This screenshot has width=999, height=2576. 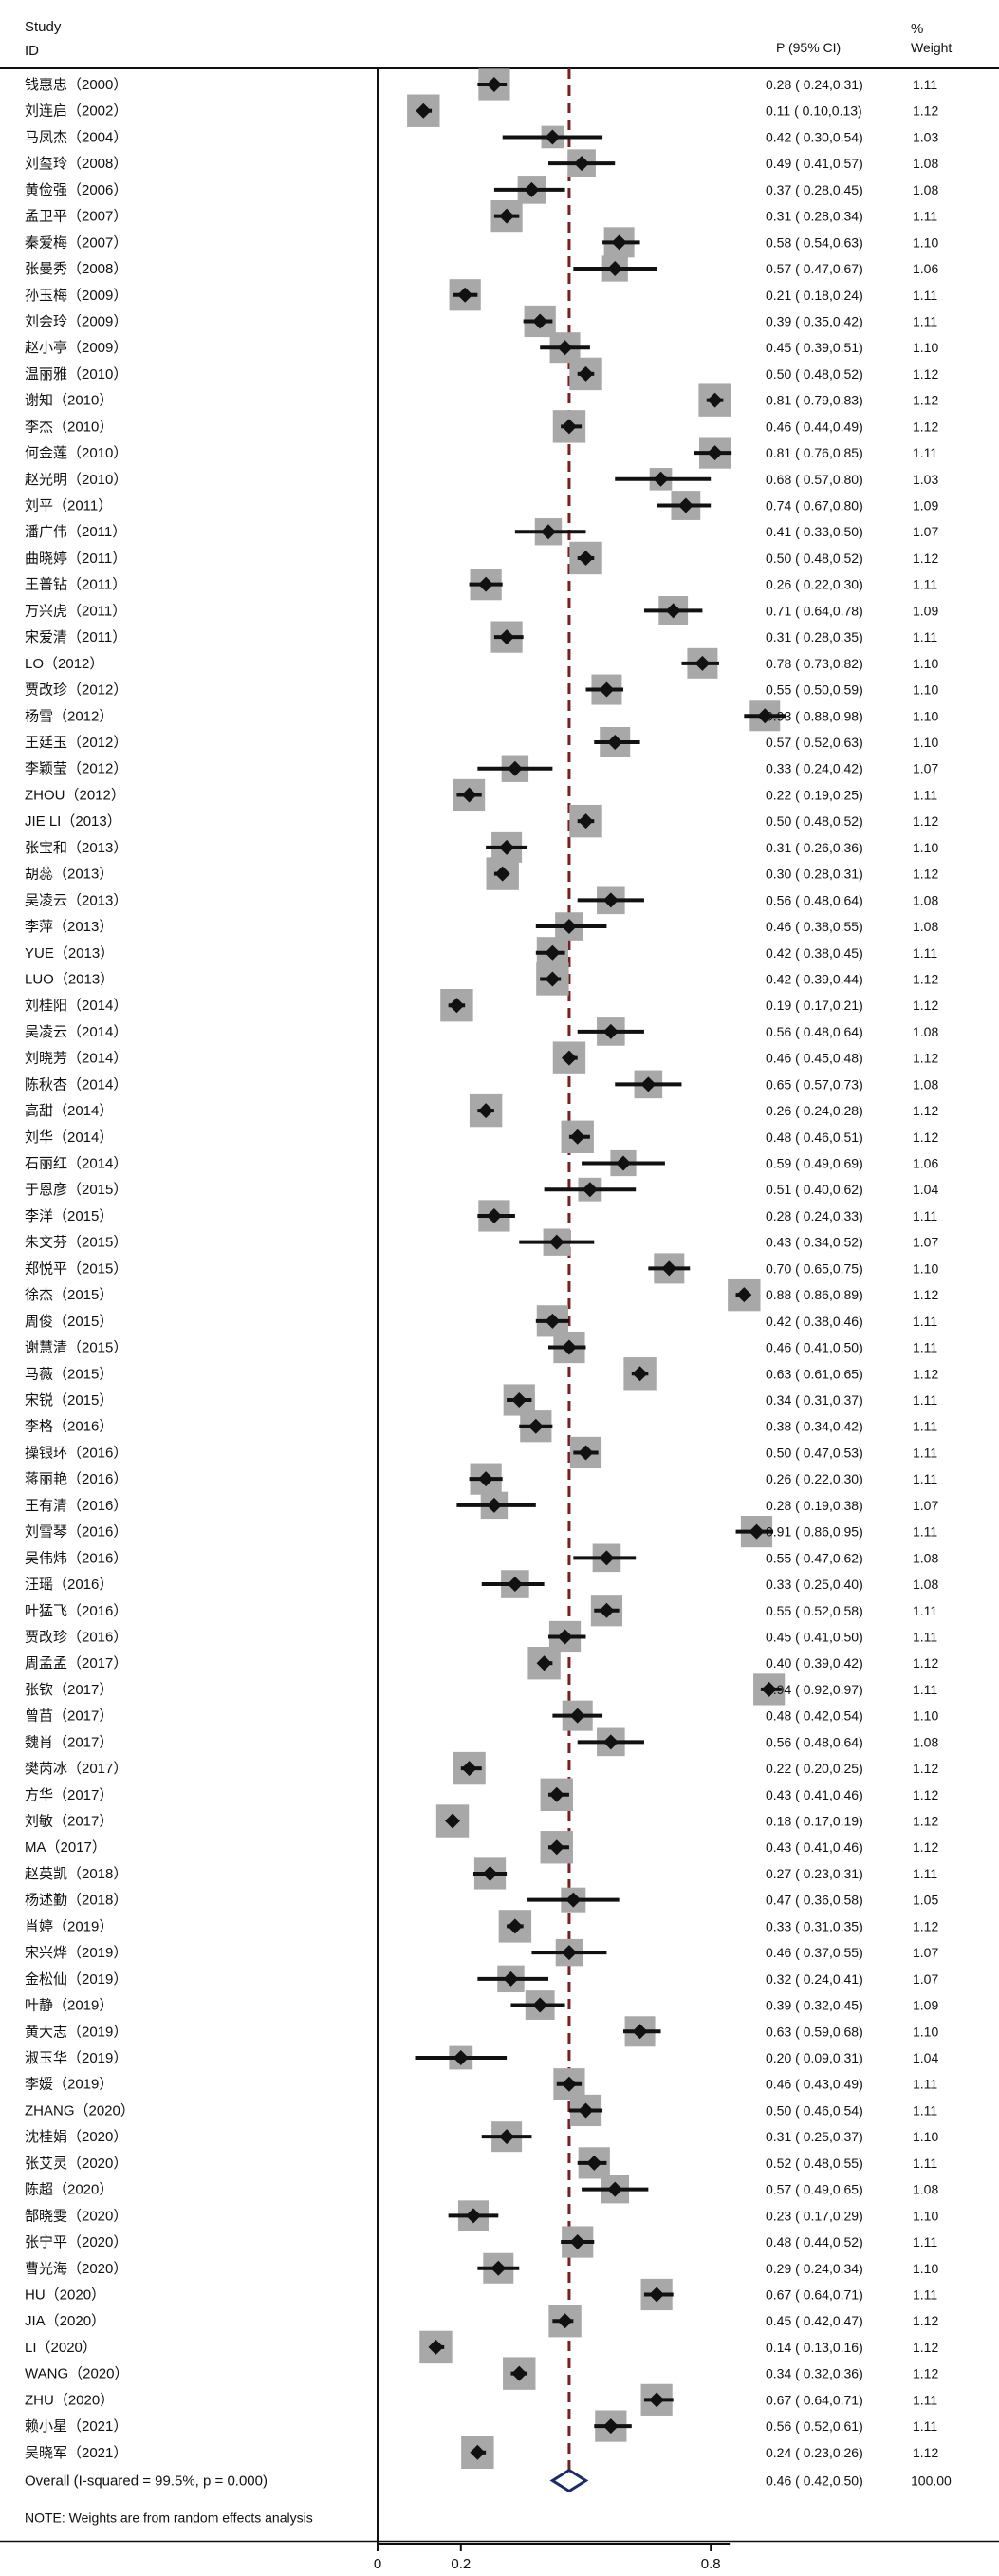 I want to click on study-label: 王廷玉（2012）, so click(x=76, y=743).